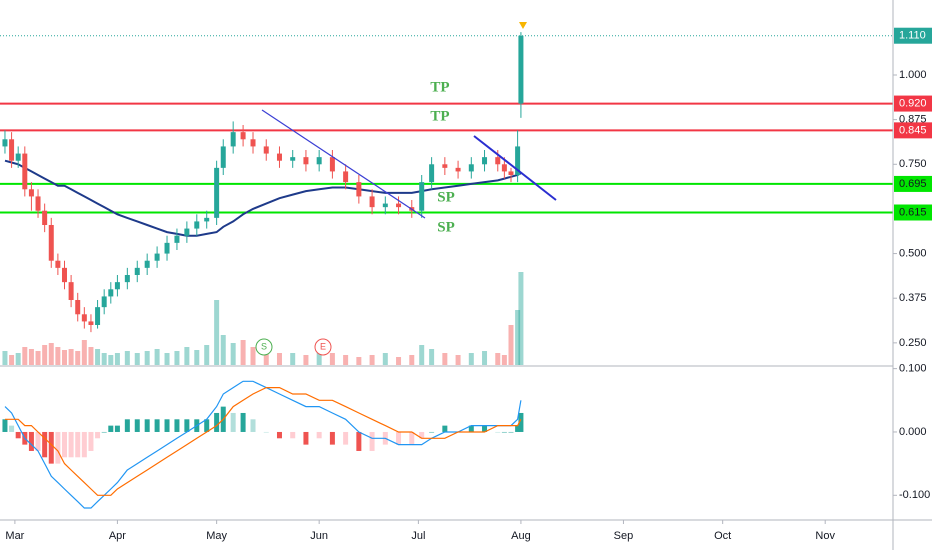 The height and width of the screenshot is (550, 932). What do you see at coordinates (913, 253) in the screenshot?
I see `y-tick-label: 0.500` at bounding box center [913, 253].